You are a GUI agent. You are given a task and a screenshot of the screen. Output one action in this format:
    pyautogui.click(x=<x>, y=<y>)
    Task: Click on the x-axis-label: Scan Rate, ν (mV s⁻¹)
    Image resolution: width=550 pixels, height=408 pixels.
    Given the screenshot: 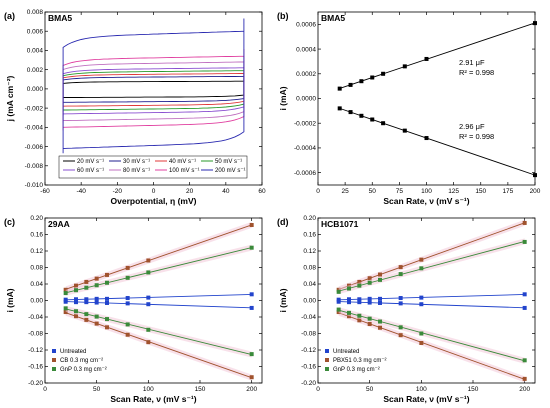 What is the action you would take?
    pyautogui.click(x=426, y=399)
    